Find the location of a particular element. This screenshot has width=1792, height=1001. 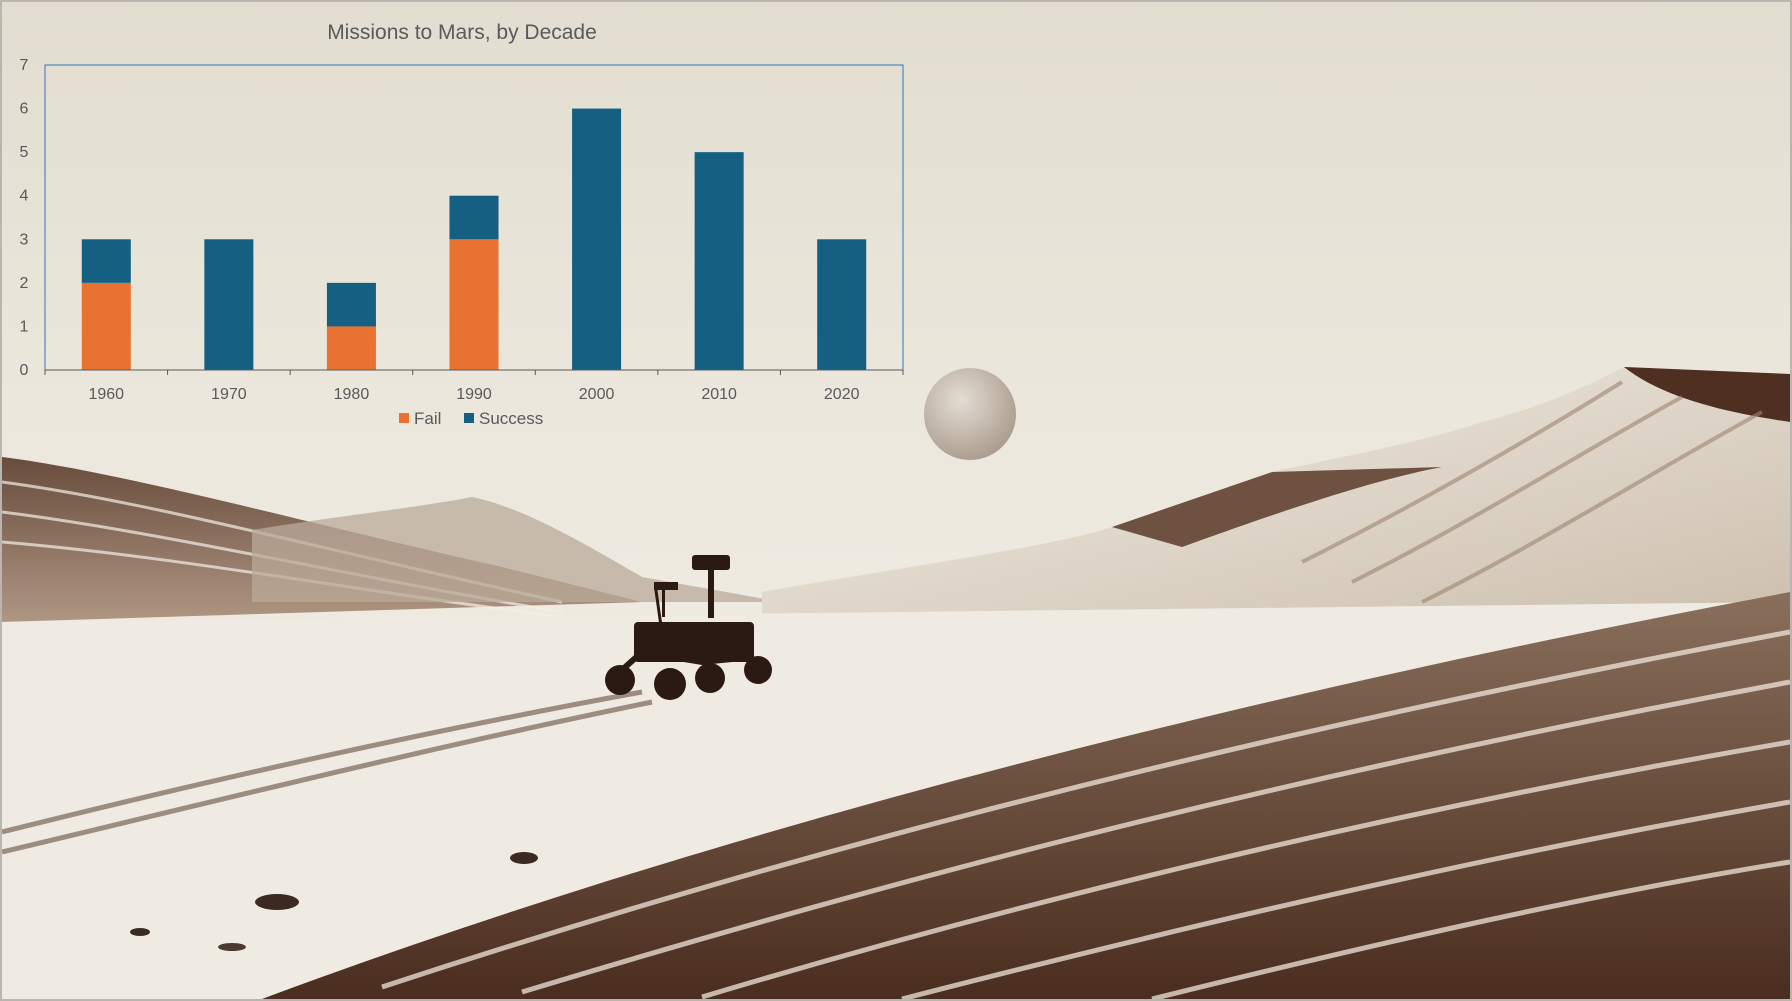

legend-swatch-success is located at coordinates (469, 418).